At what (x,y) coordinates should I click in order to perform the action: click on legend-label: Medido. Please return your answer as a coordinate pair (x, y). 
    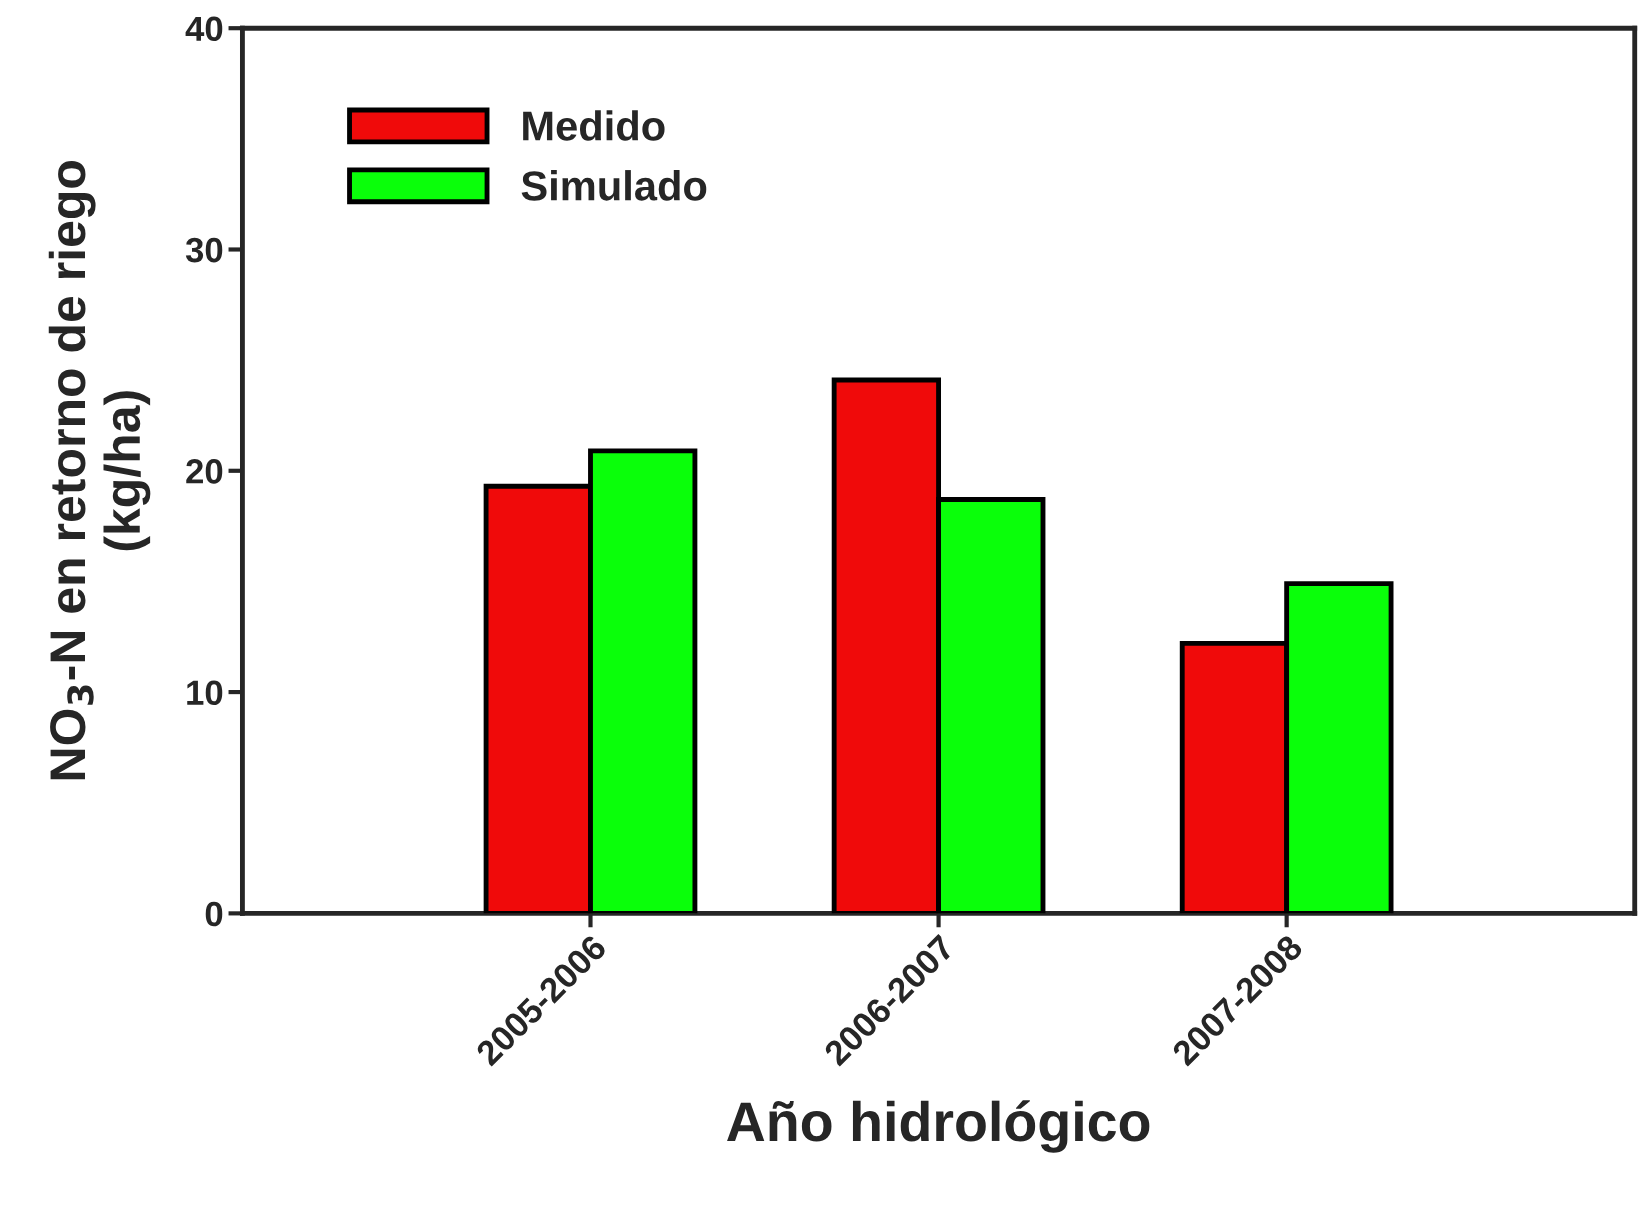
    Looking at the image, I should click on (594, 125).